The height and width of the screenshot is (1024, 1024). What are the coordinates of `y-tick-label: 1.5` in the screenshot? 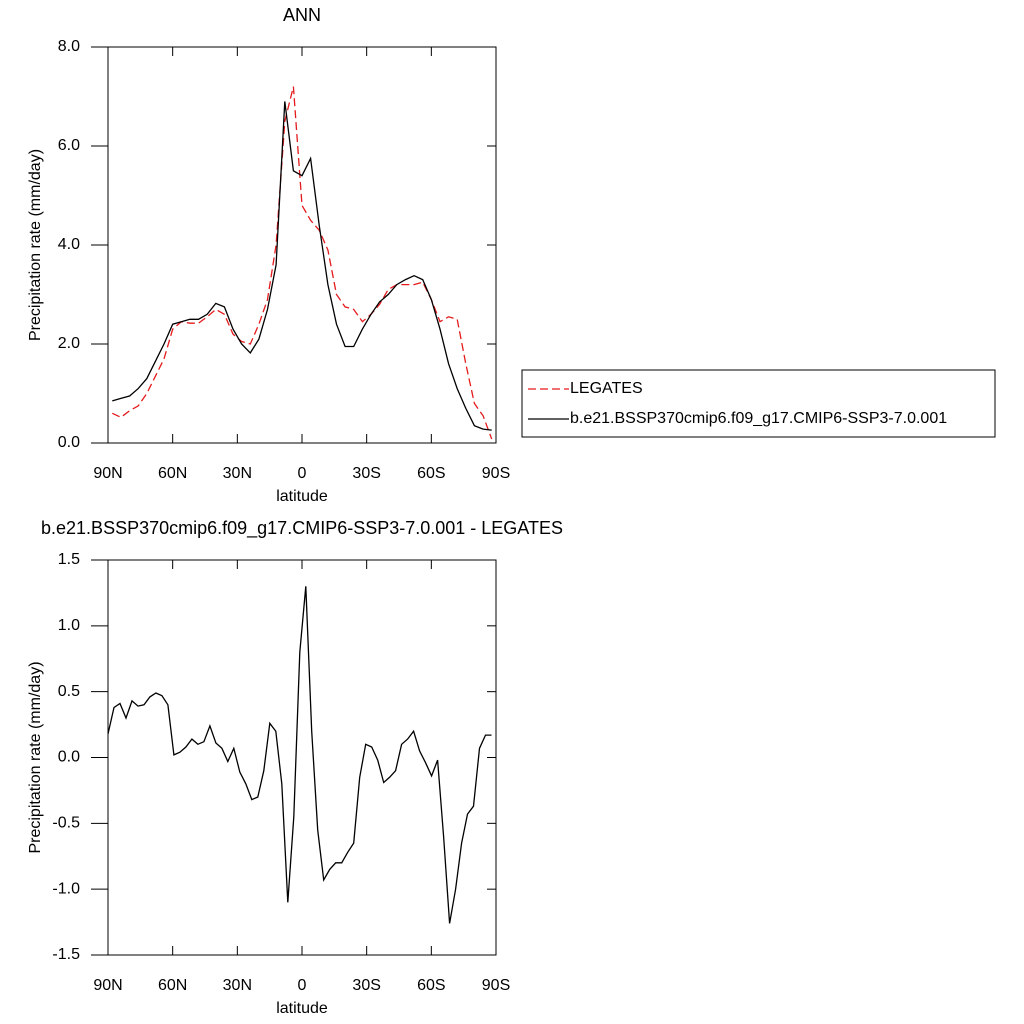 It's located at (69, 559).